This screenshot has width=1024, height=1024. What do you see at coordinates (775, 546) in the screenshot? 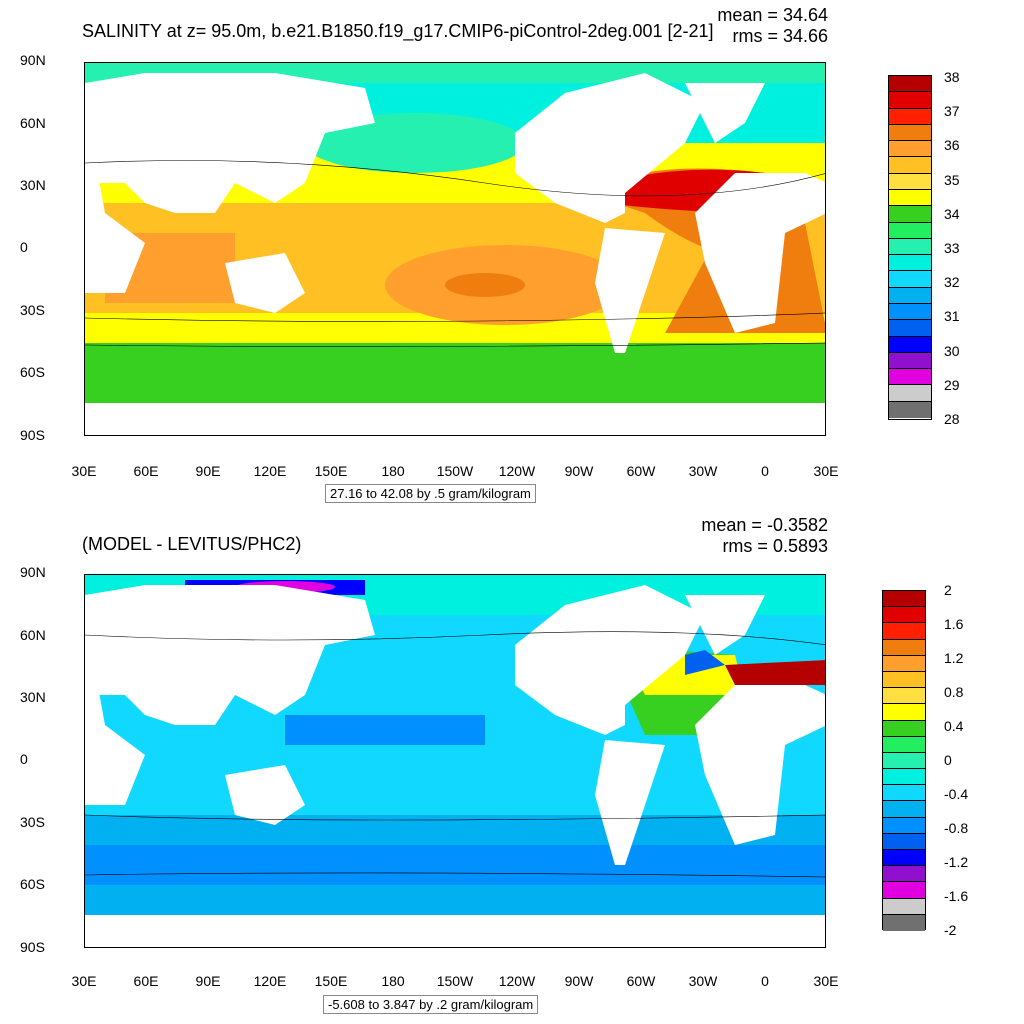
I see `bottom-rms: rms = 0.5893` at bounding box center [775, 546].